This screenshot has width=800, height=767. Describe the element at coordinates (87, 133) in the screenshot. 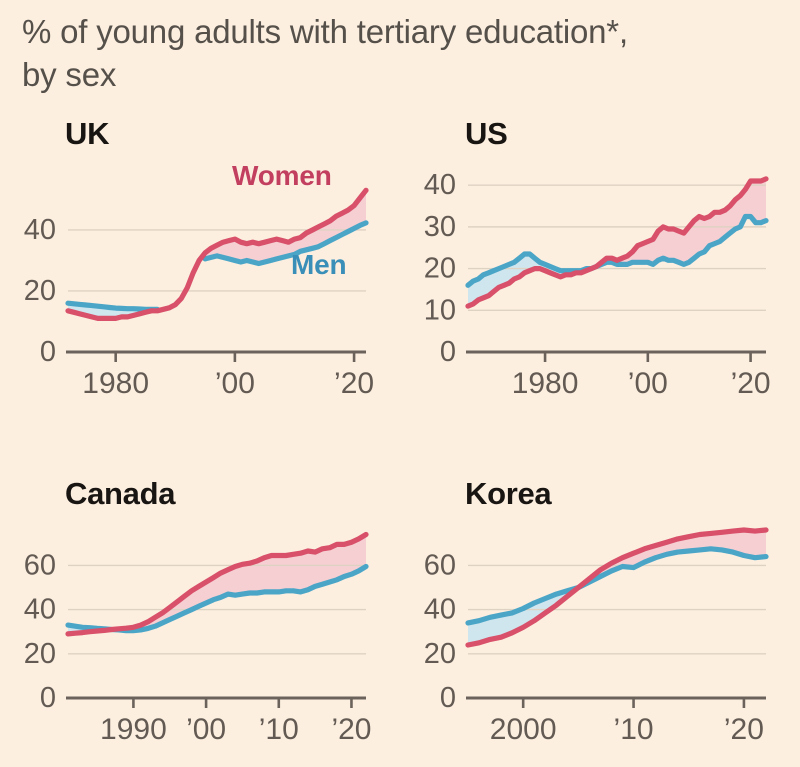

I see `panel-title-uk: UK` at that location.